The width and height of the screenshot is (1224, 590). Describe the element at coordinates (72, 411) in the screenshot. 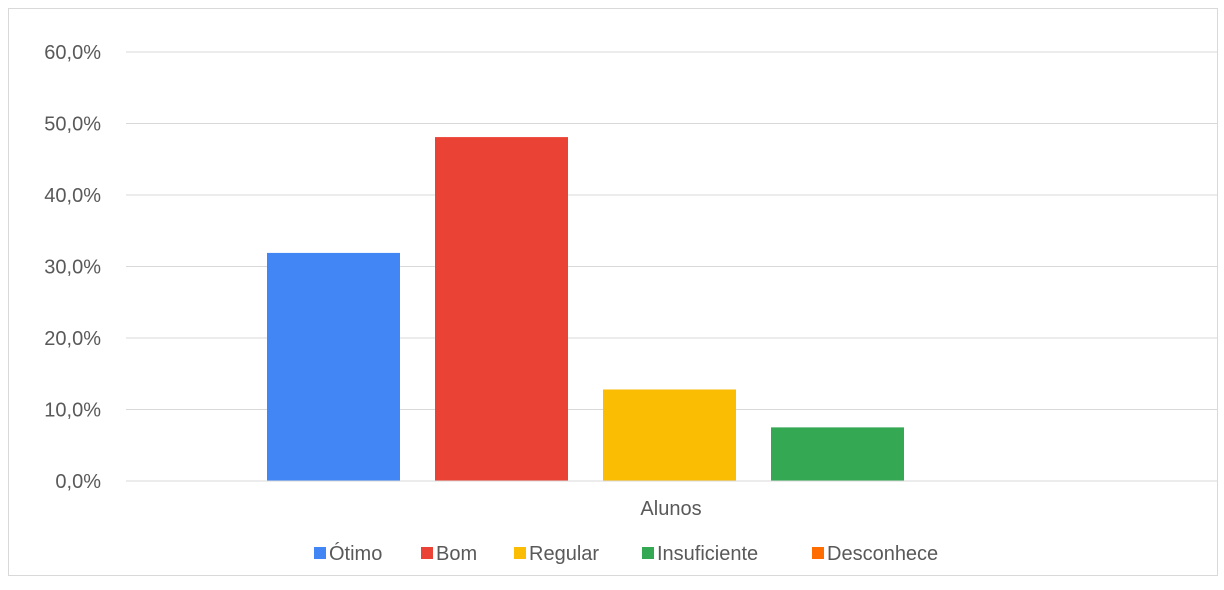

I see `y-tick-label: 10,0%` at that location.